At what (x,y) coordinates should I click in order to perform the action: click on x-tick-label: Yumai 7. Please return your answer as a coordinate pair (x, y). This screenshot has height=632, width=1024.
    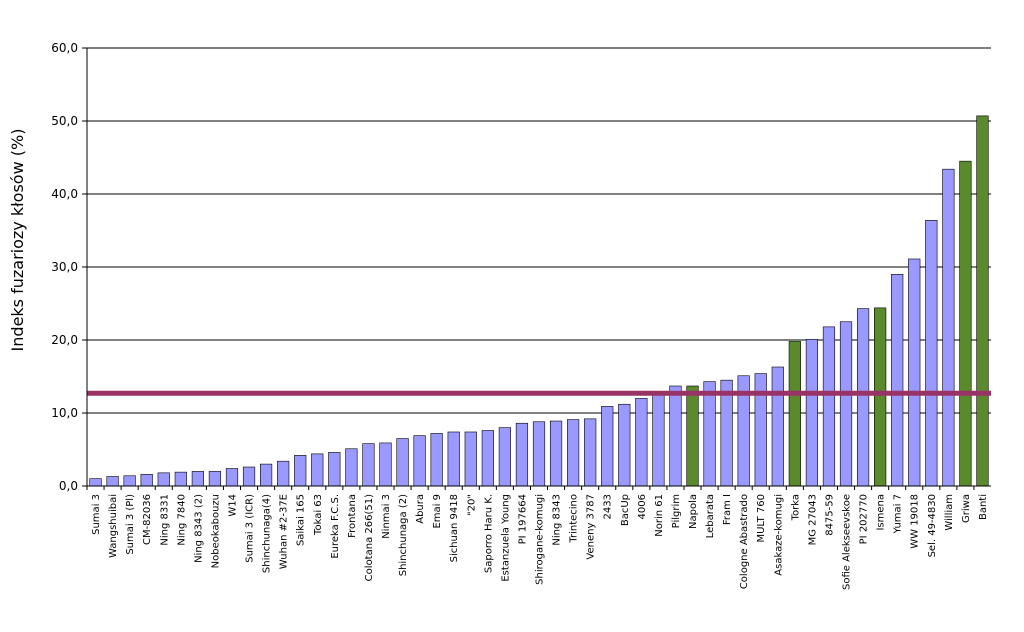
    Looking at the image, I should click on (898, 514).